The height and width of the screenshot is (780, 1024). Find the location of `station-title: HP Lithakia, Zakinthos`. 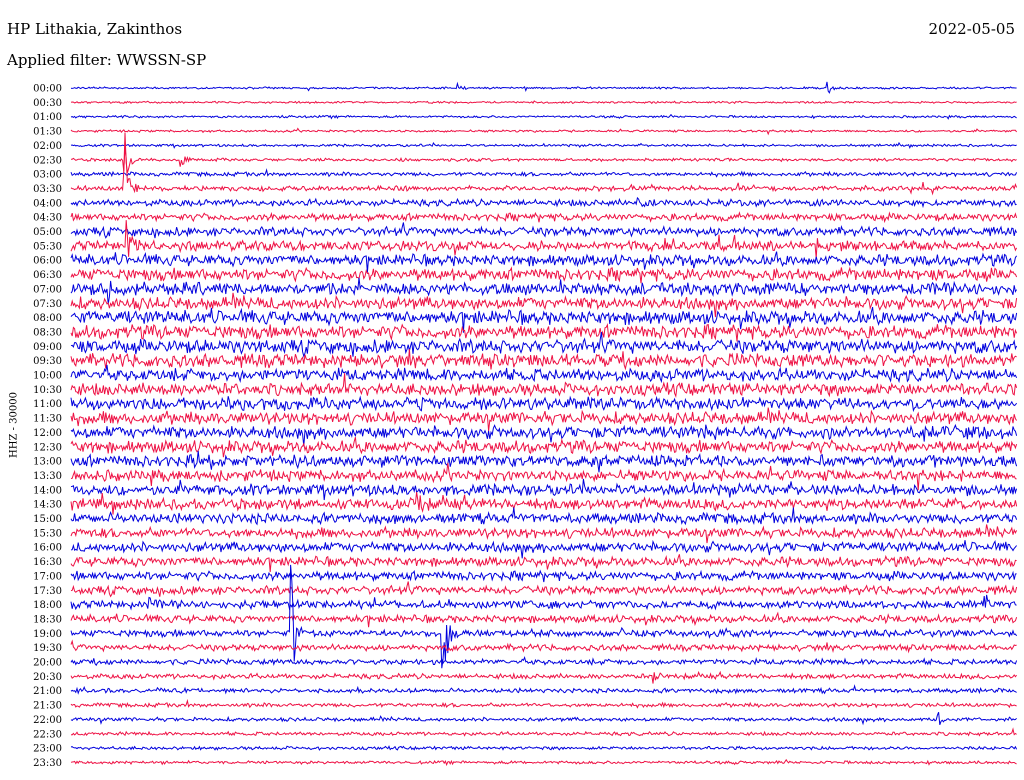

station-title: HP Lithakia, Zakinthos is located at coordinates (95, 29).